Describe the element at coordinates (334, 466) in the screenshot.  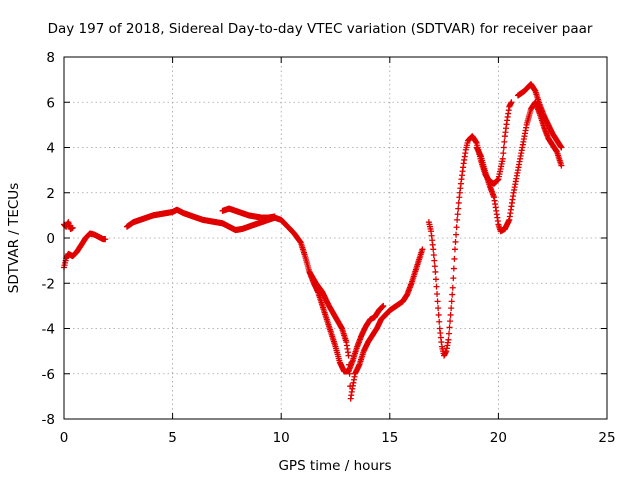
I see `x-axis-label: GPS time / hours` at that location.